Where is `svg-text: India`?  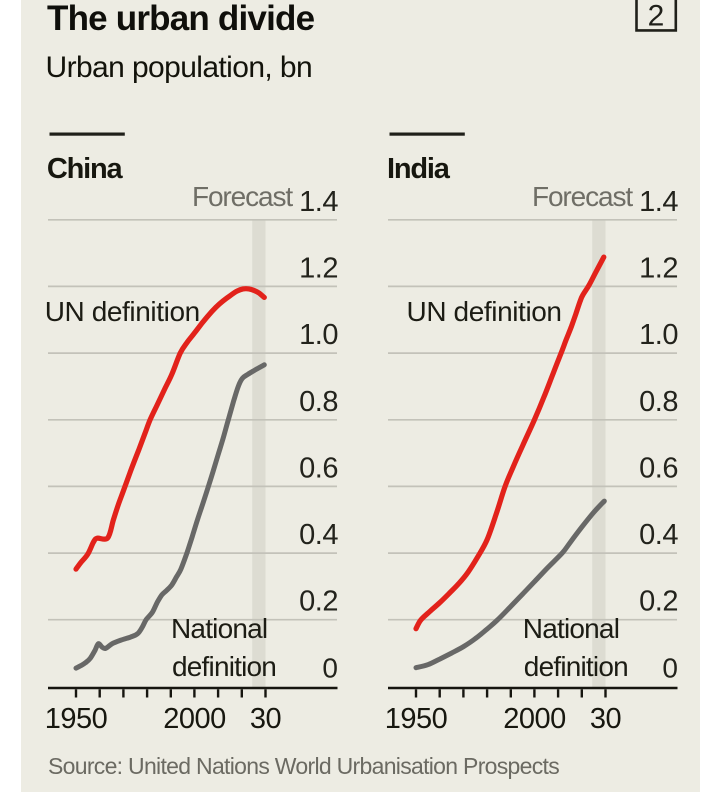 svg-text: India is located at coordinates (419, 169).